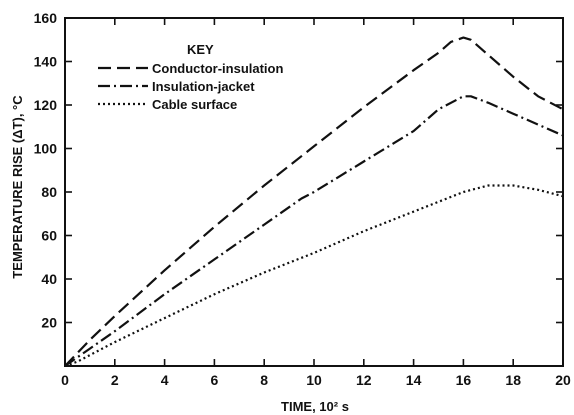  Describe the element at coordinates (464, 380) in the screenshot. I see `x-tick-label: 16` at that location.